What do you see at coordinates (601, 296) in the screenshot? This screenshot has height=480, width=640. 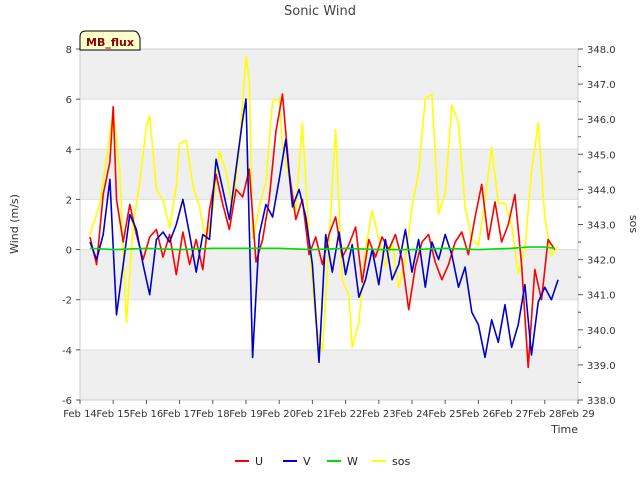 I see `y2-tick-label: 341.0` at bounding box center [601, 296].